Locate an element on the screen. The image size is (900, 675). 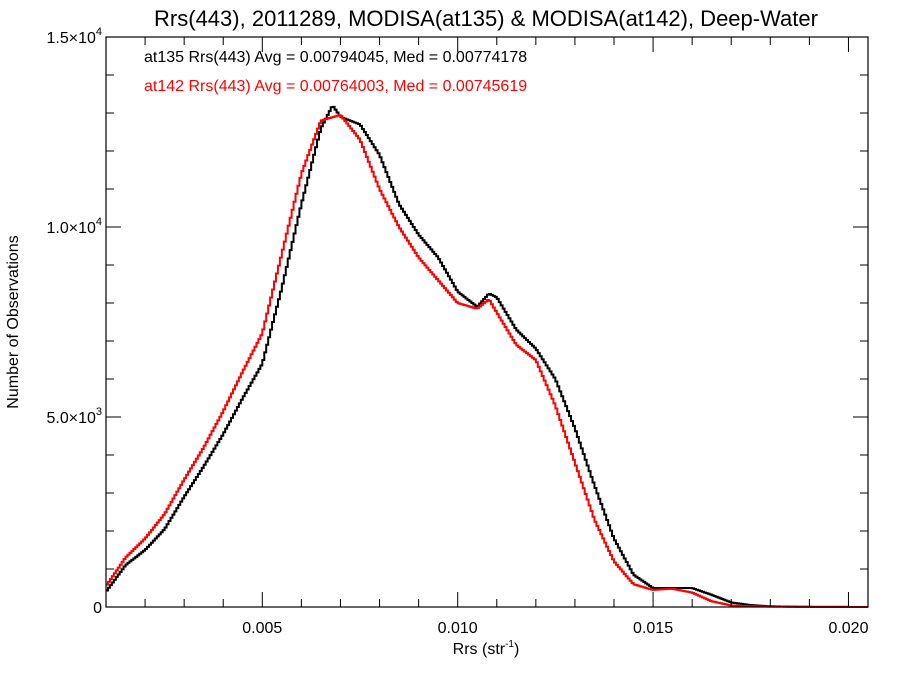
y-tick-label: 0 is located at coordinates (97, 608).